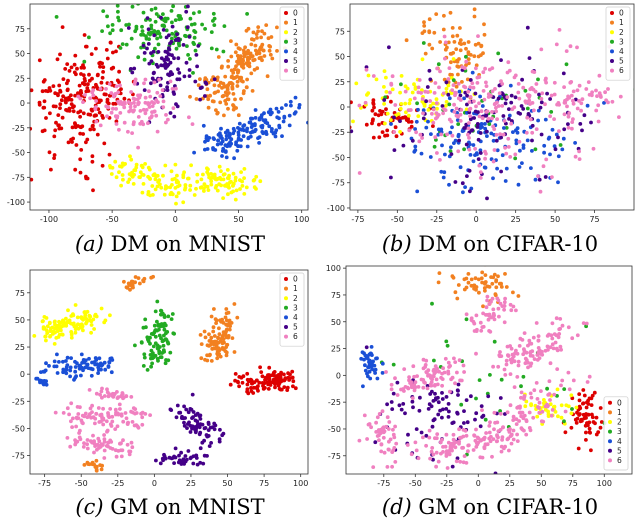 The height and width of the screenshot is (526, 636). What do you see at coordinates (619, 450) in the screenshot?
I see `legend-label: 5` at bounding box center [619, 450].